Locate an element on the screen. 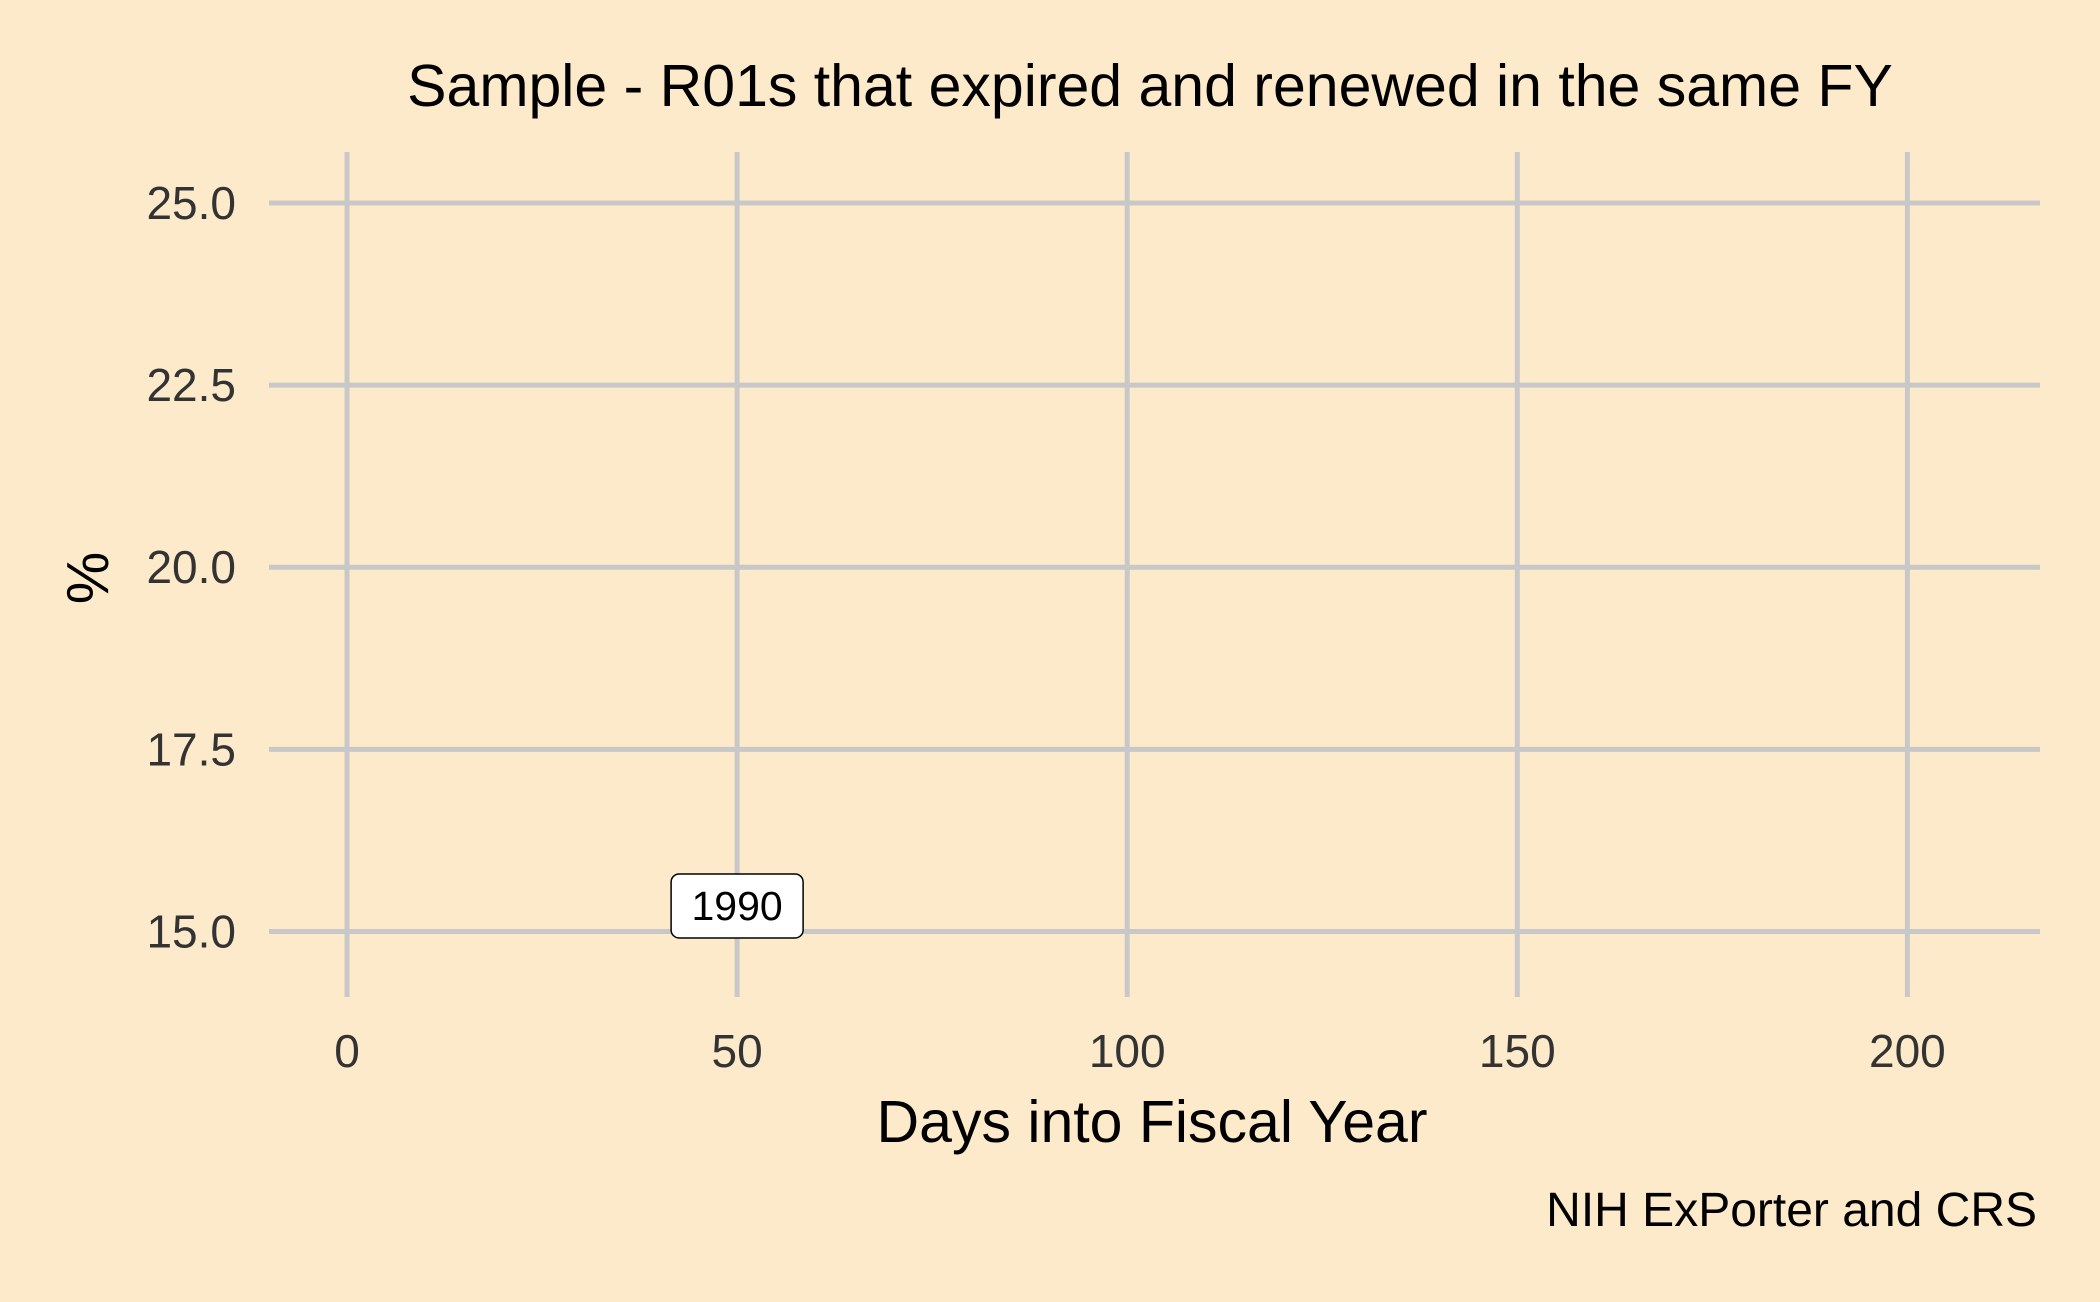  y-tick-label: 22.5 is located at coordinates (191, 385).